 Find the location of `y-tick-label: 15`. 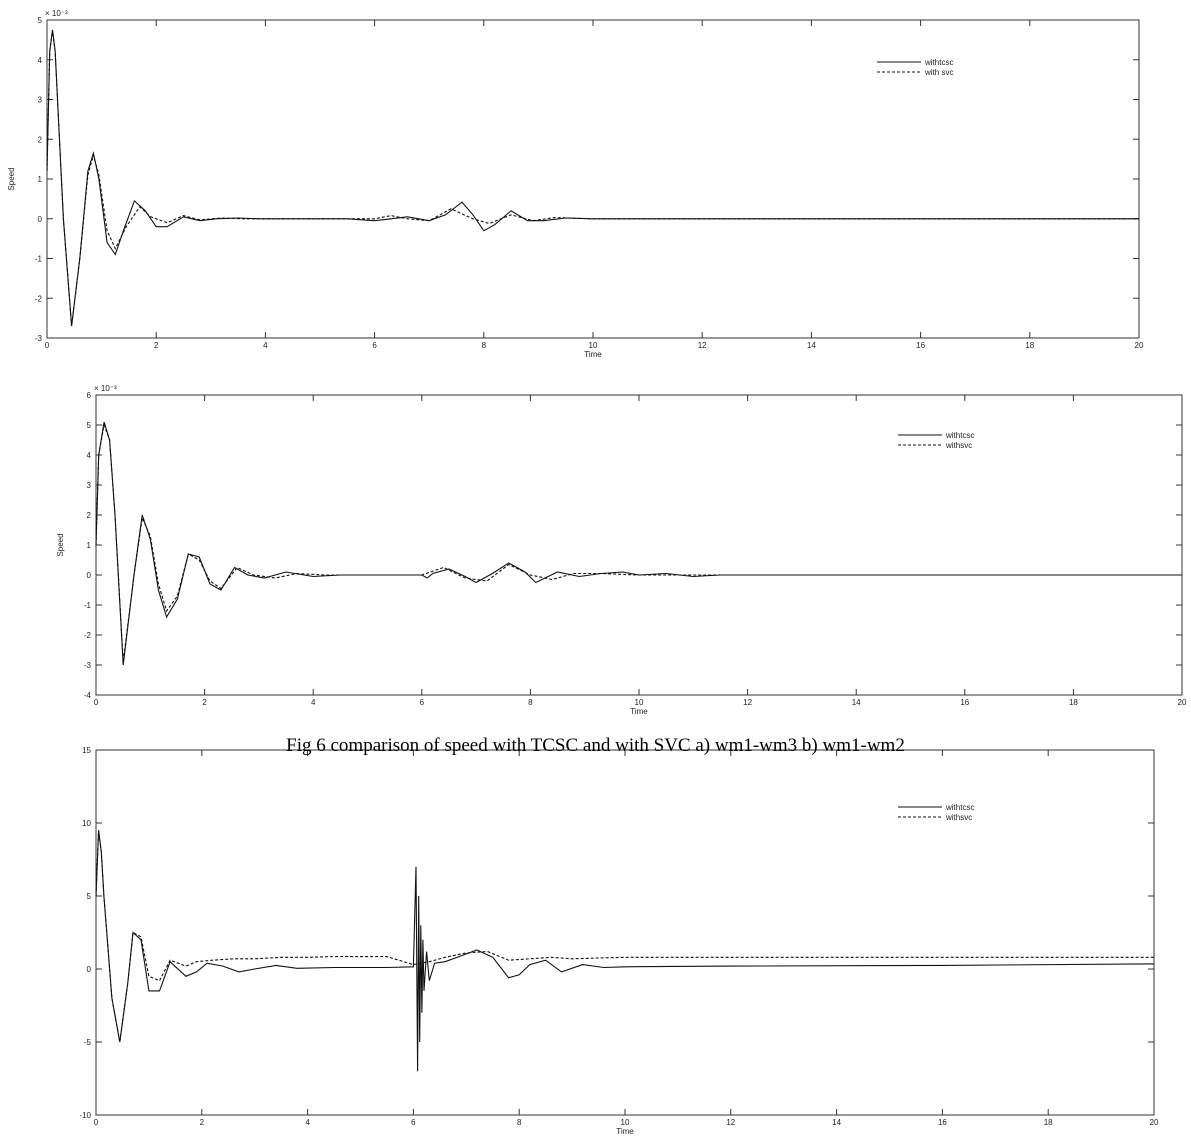

y-tick-label: 15 is located at coordinates (86, 750).